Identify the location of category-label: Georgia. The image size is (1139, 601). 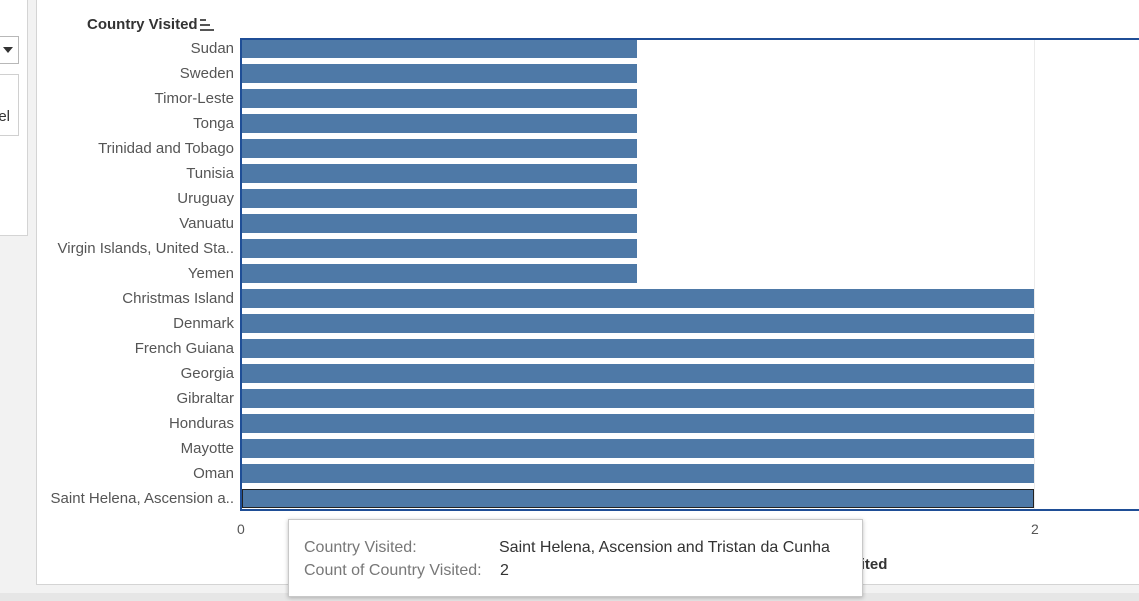
(207, 373).